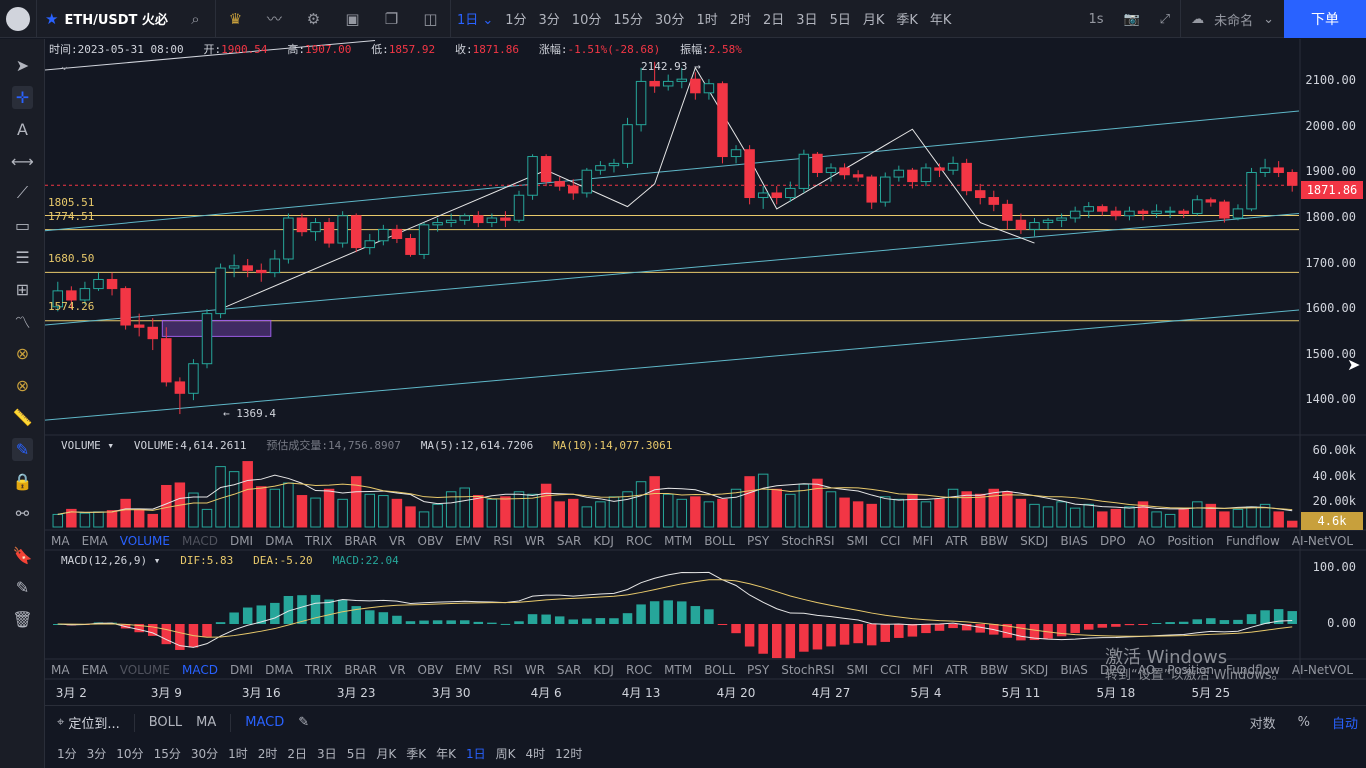 The height and width of the screenshot is (768, 1366). I want to click on period-0: 1分, so click(67, 753).